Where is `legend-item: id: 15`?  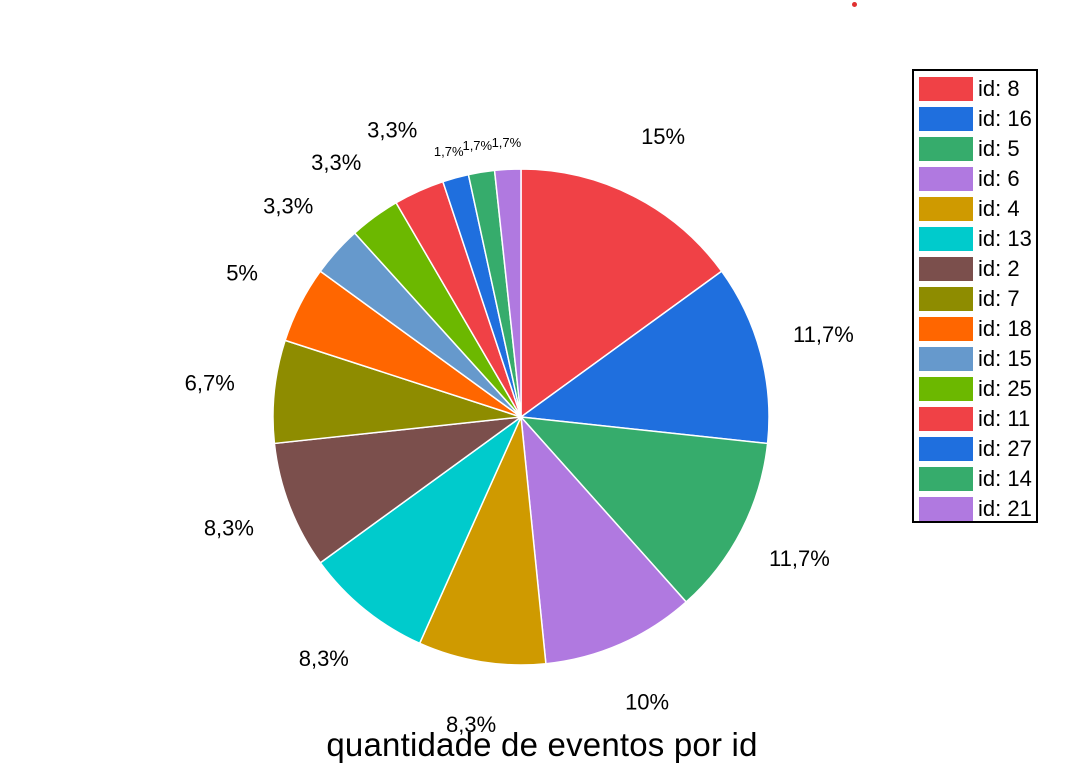 legend-item: id: 15 is located at coordinates (975, 359).